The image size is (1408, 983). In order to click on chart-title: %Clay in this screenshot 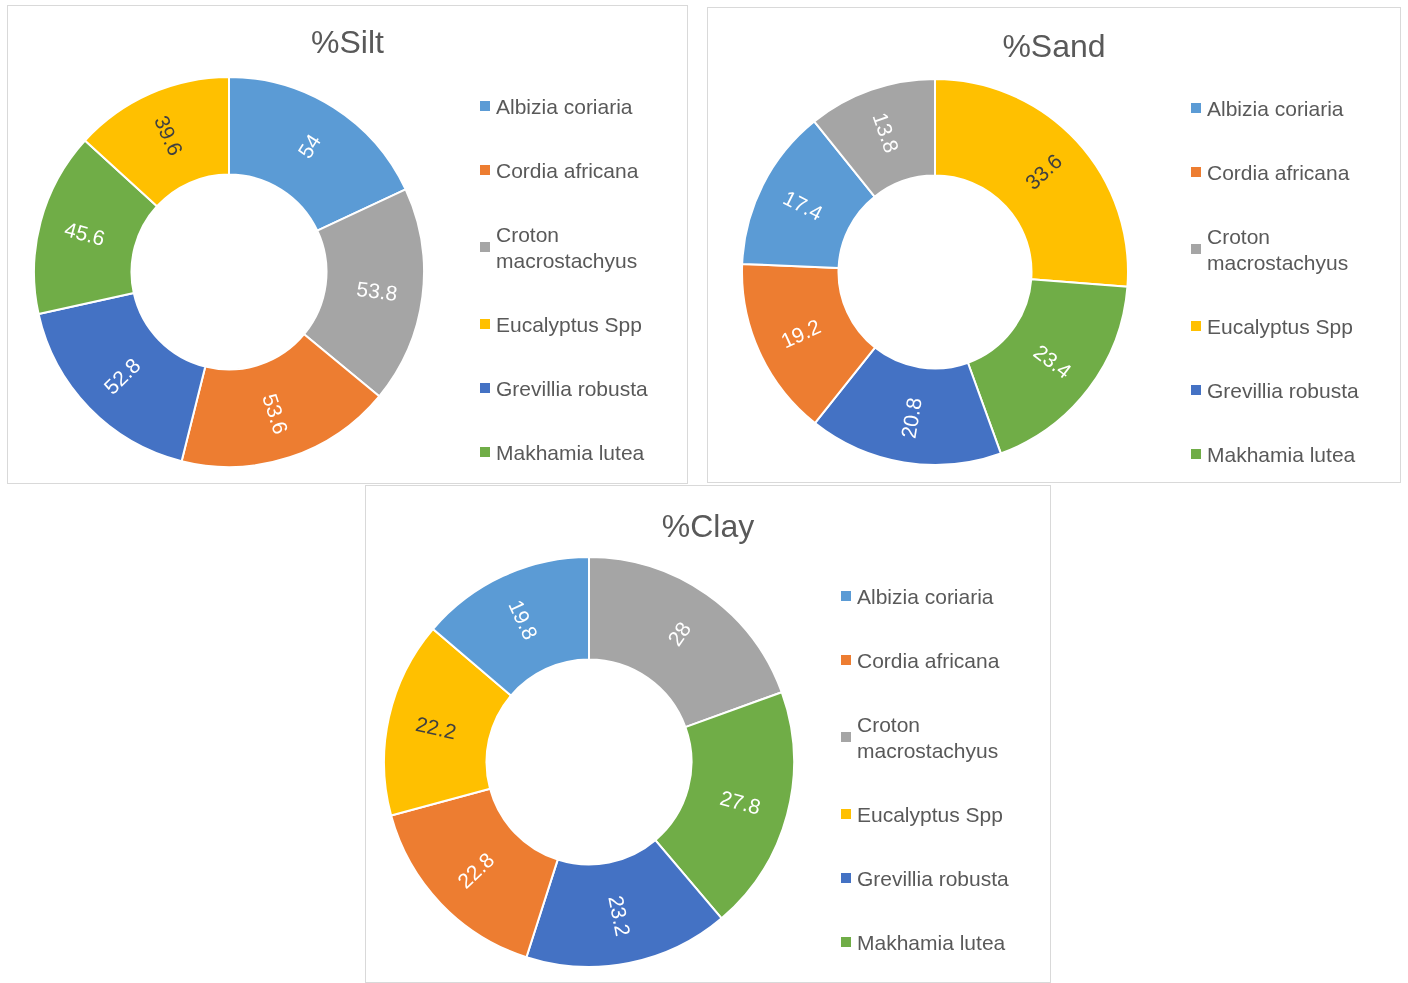, I will do `click(708, 526)`.